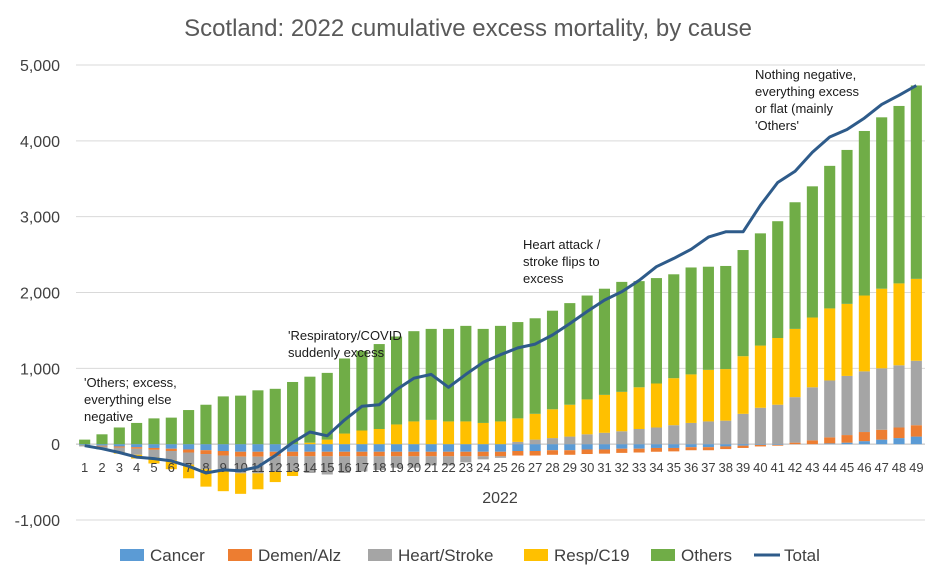 The width and height of the screenshot is (937, 585). What do you see at coordinates (552, 467) in the screenshot?
I see `x-tick-label: 28` at bounding box center [552, 467].